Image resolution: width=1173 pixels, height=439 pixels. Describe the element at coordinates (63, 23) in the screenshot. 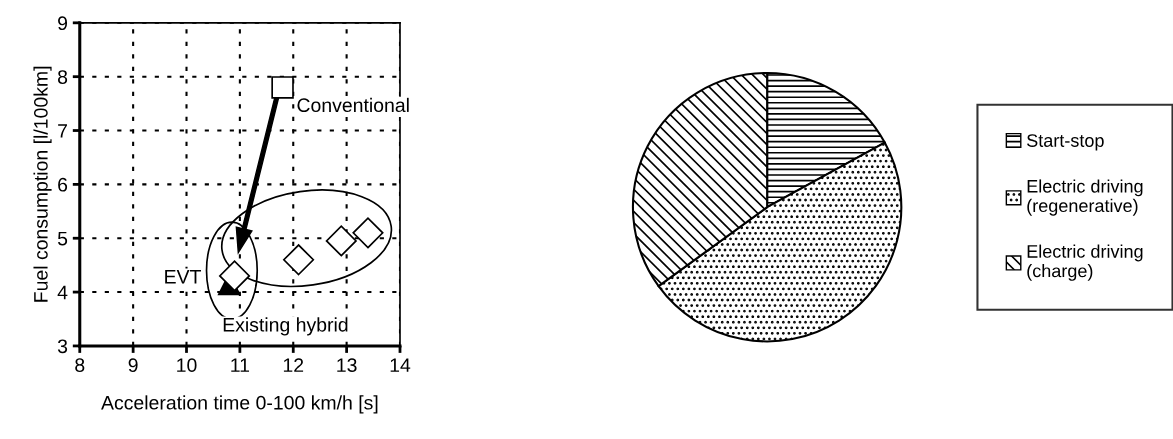

I see `y-tick-label: 9` at that location.